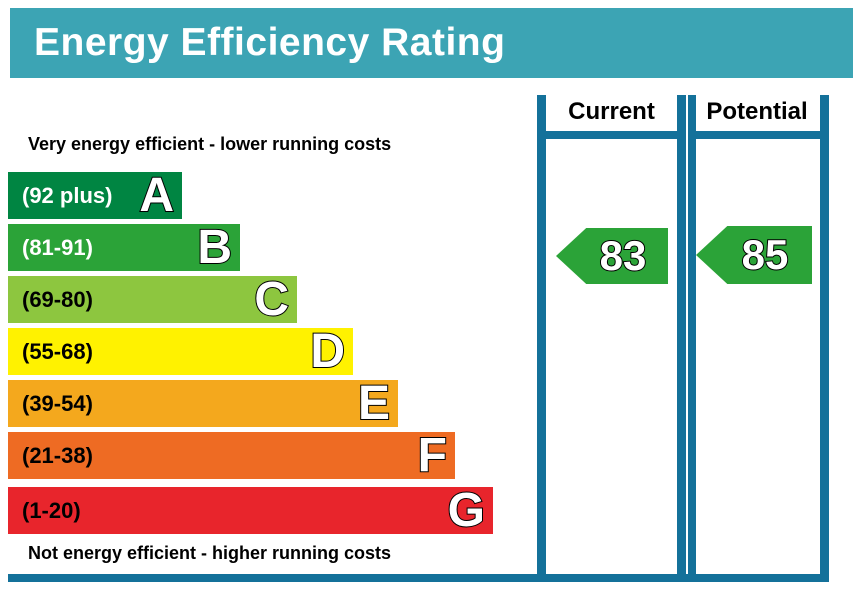  I want to click on current-rating-value: 83, so click(623, 255).